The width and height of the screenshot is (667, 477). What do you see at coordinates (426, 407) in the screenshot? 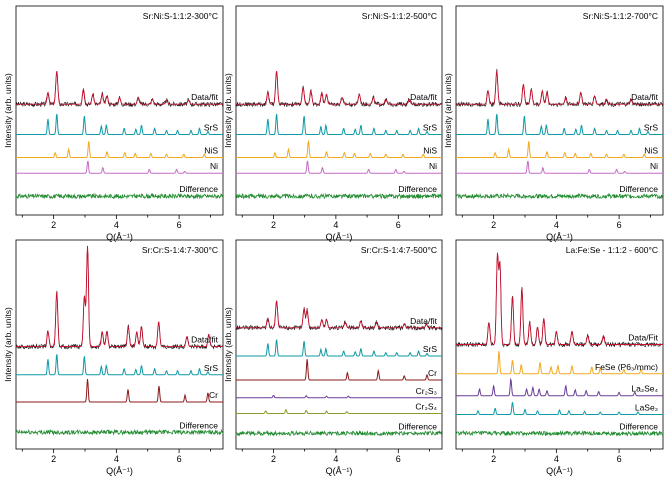
I see `series-label: Cr₃S₄` at bounding box center [426, 407].